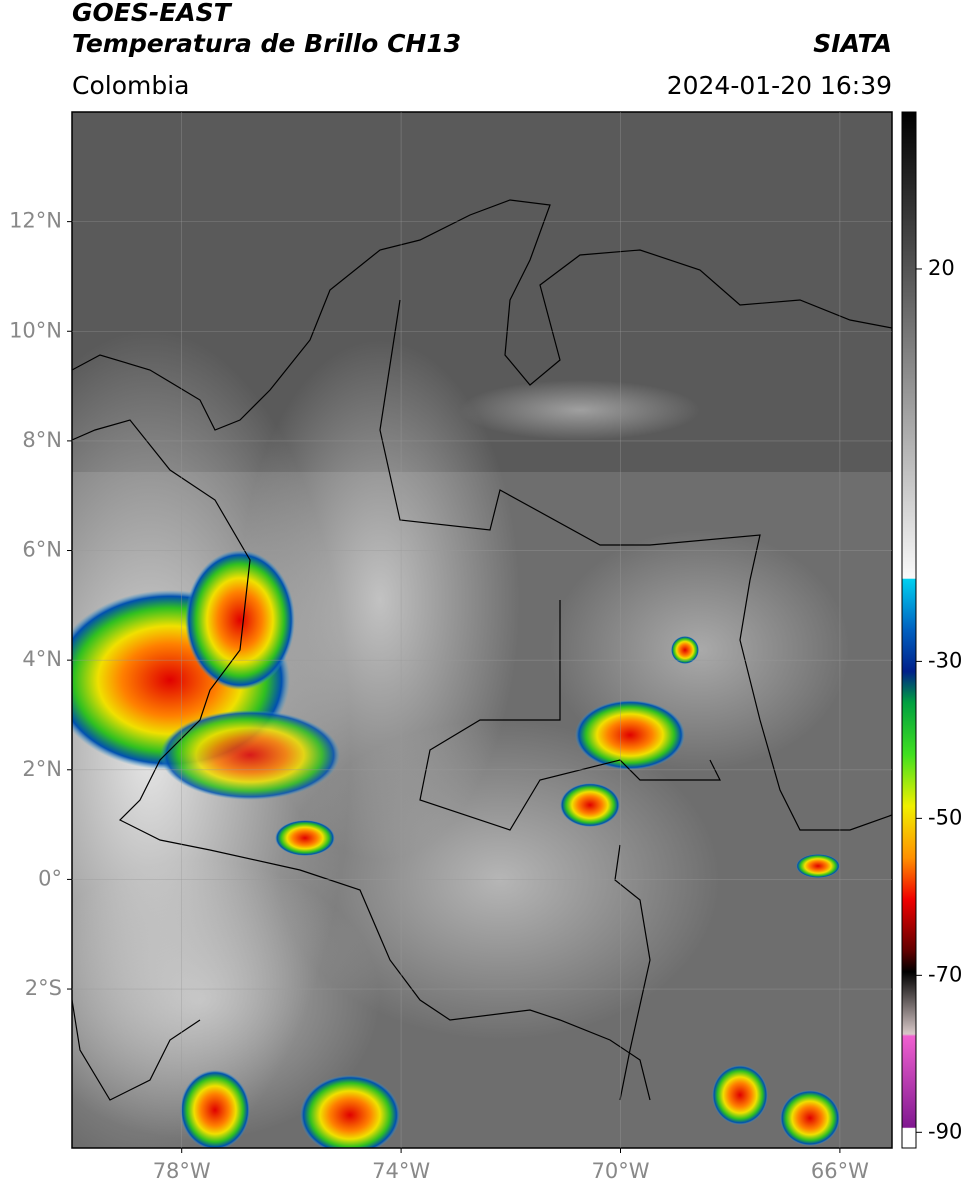 The height and width of the screenshot is (1194, 966). I want to click on lon-tick-label: 66°W, so click(840, 1171).